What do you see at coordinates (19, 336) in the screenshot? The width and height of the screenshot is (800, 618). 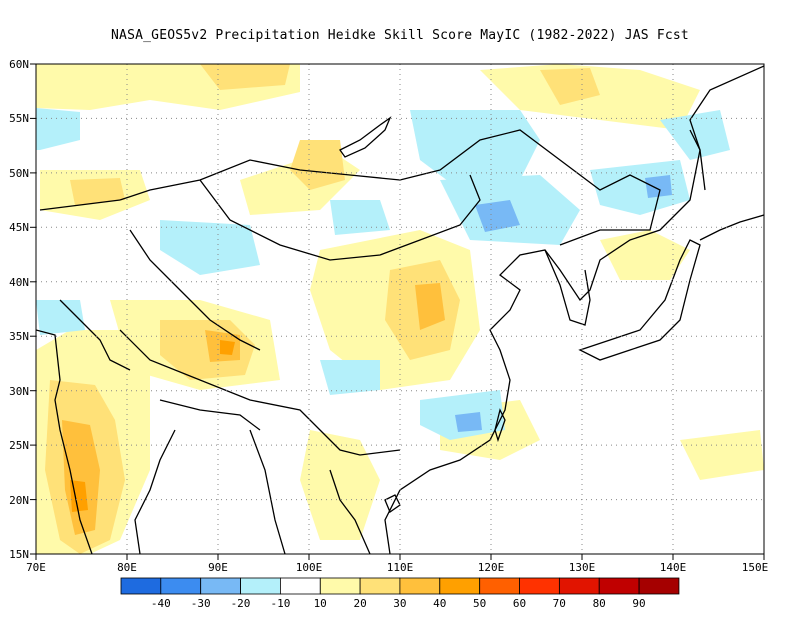 I see `lat-label: 35N` at bounding box center [19, 336].